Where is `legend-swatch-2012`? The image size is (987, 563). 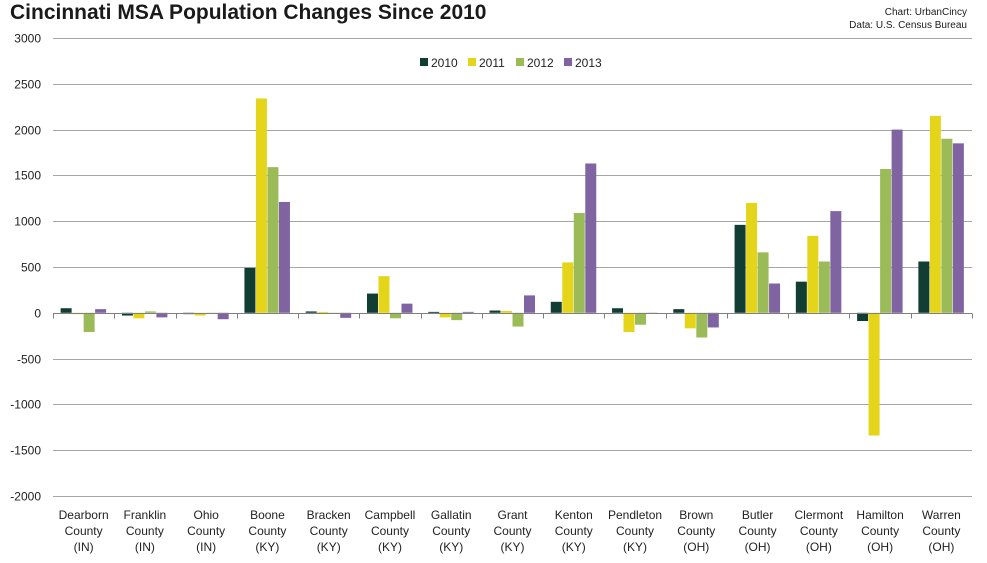
legend-swatch-2012 is located at coordinates (520, 62).